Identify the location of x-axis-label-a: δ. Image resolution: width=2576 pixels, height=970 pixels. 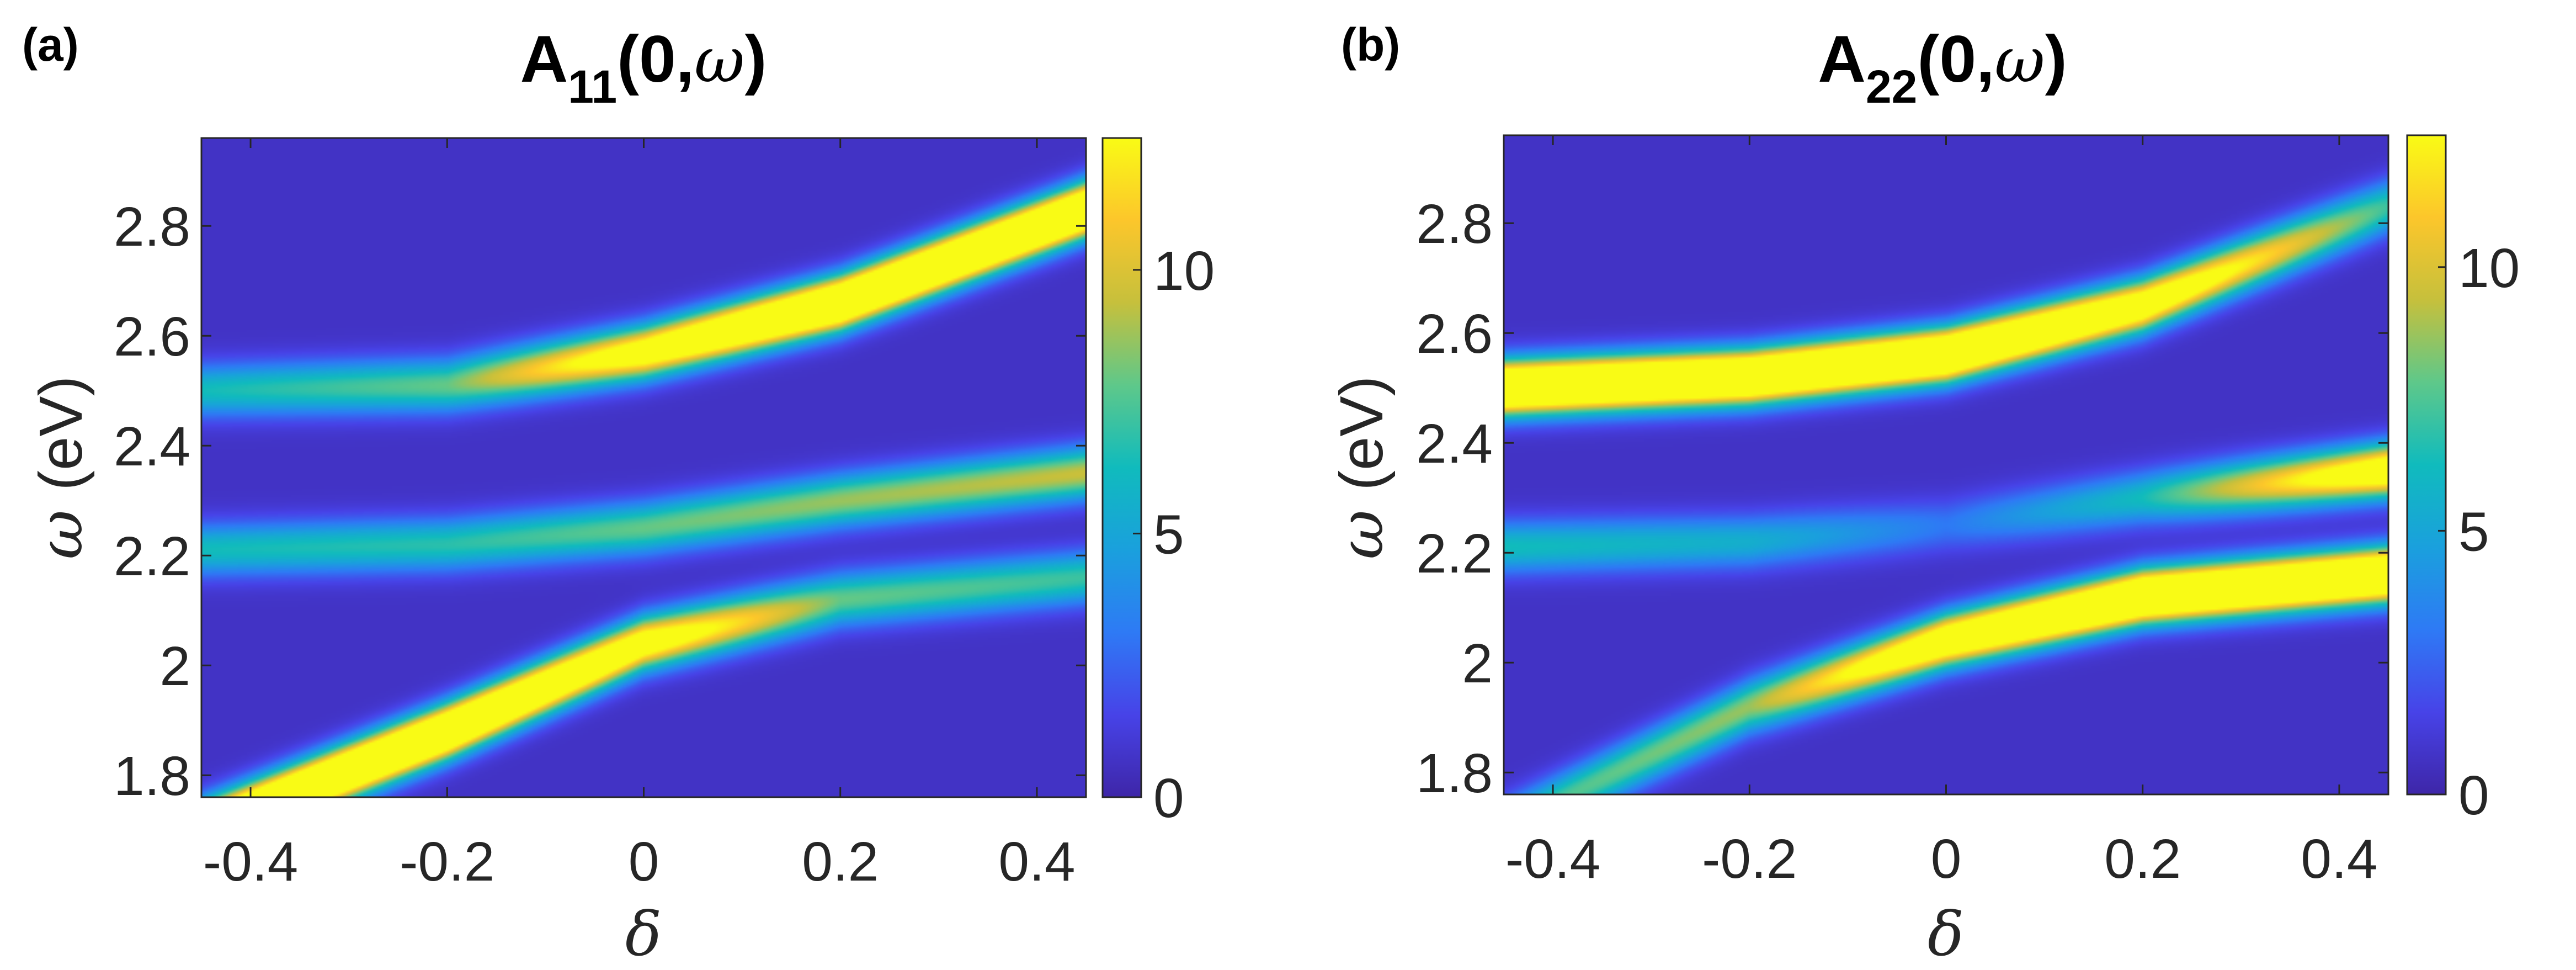
(643, 934).